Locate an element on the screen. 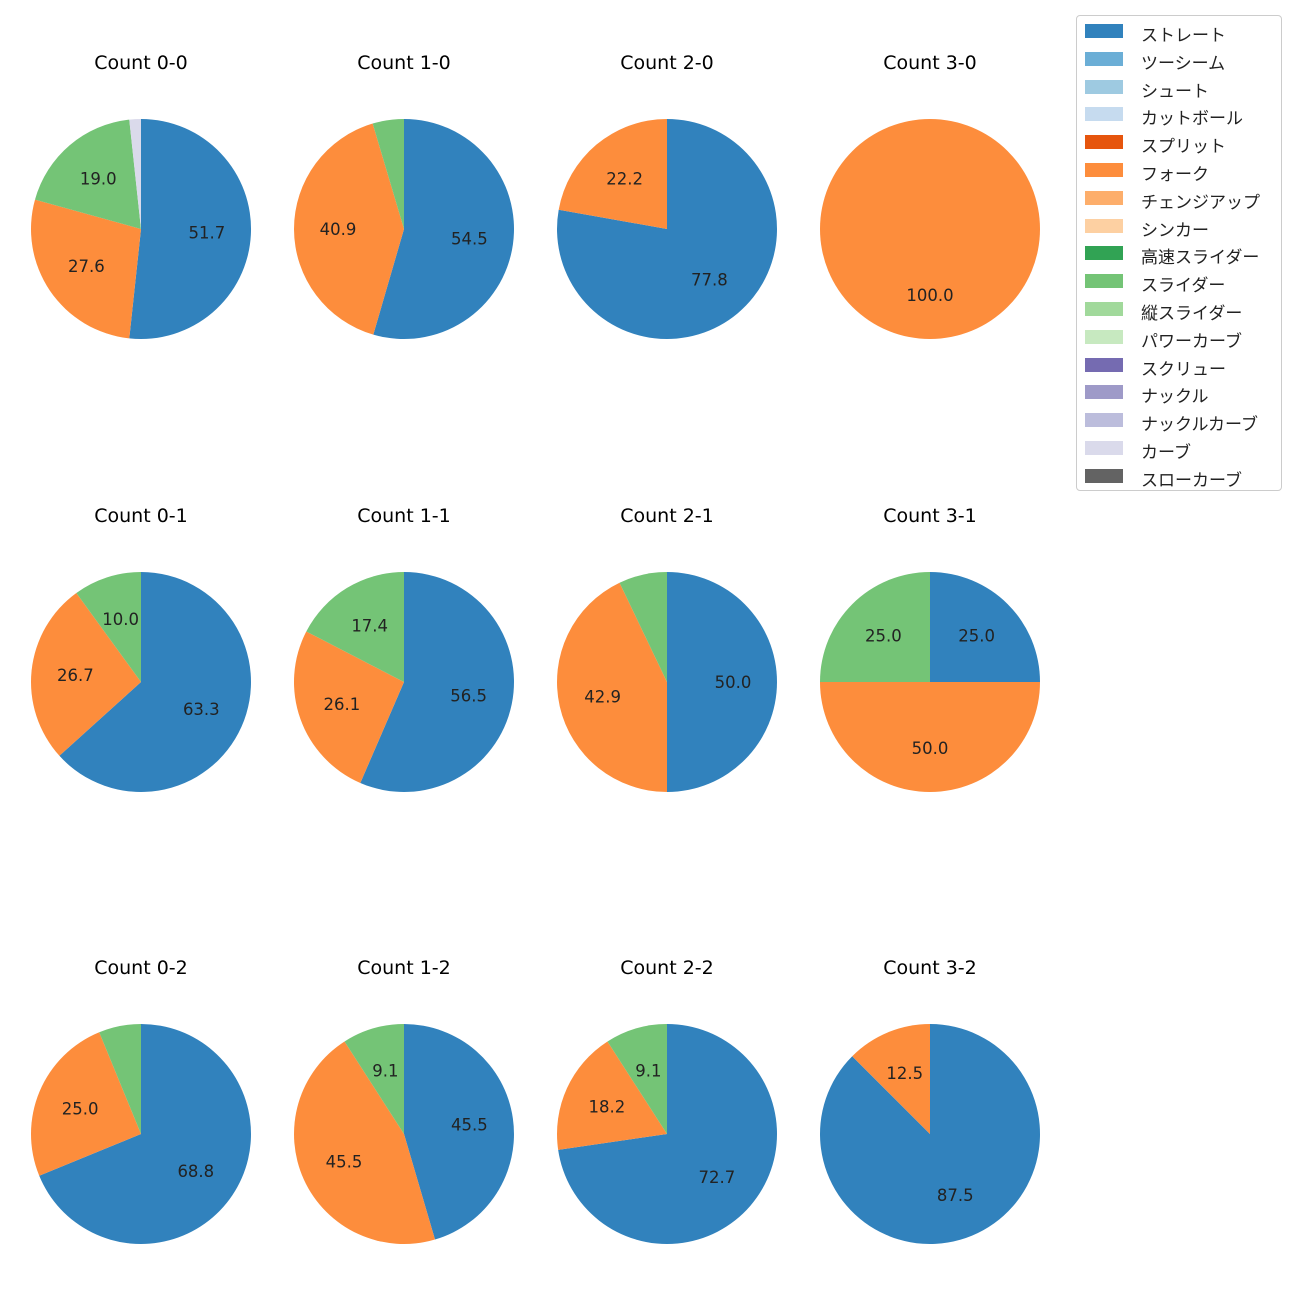 The height and width of the screenshot is (1300, 1300). slice-label: 12.5 is located at coordinates (904, 1073).